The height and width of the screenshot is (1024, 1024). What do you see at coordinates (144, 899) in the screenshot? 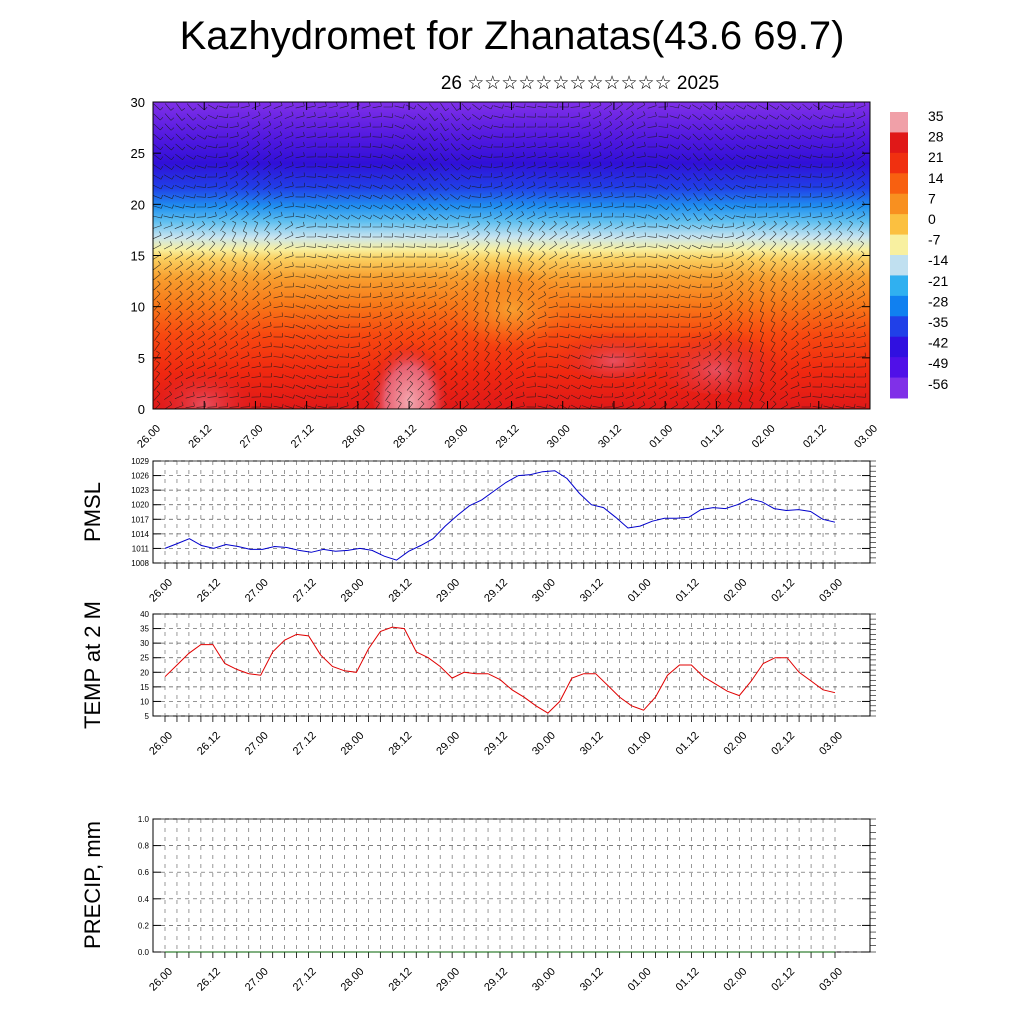
I see `y-tick-label: 0.4` at bounding box center [144, 899].